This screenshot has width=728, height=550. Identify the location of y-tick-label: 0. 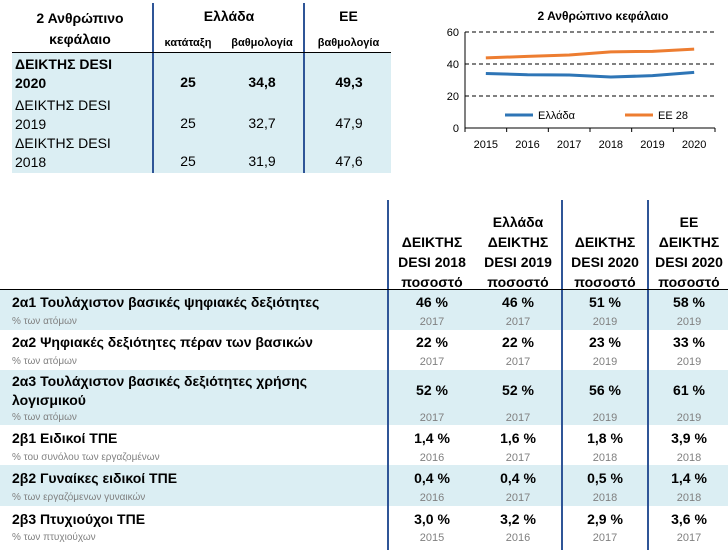
(456, 129).